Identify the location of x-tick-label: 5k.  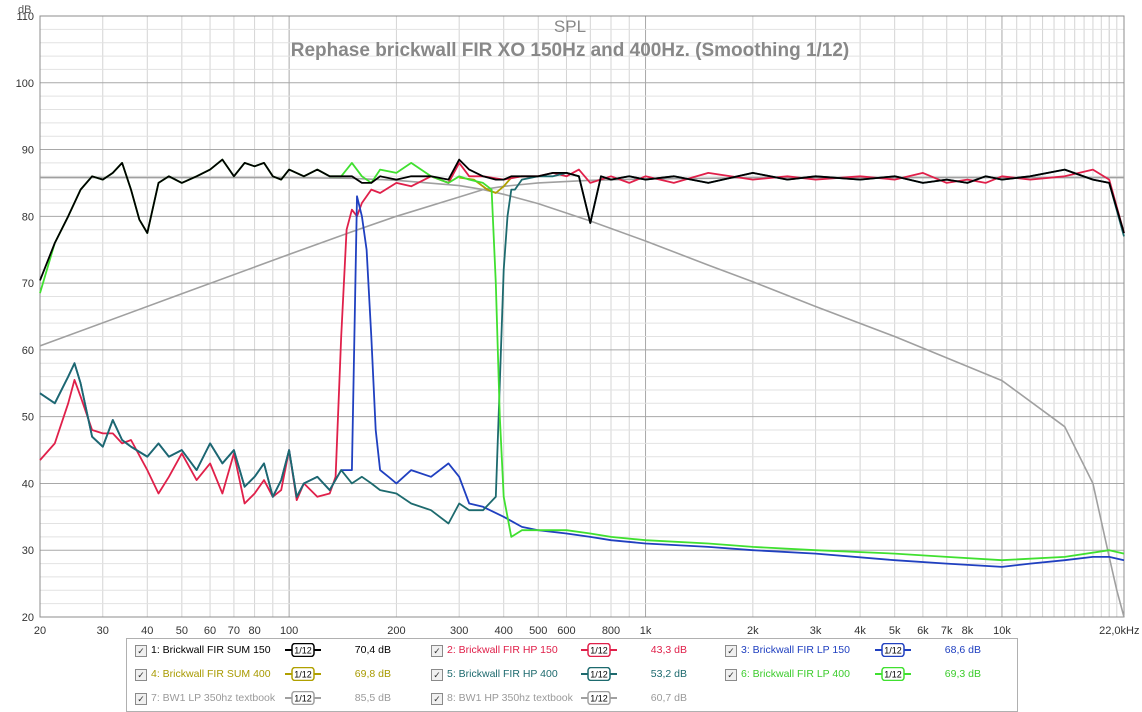
(895, 631).